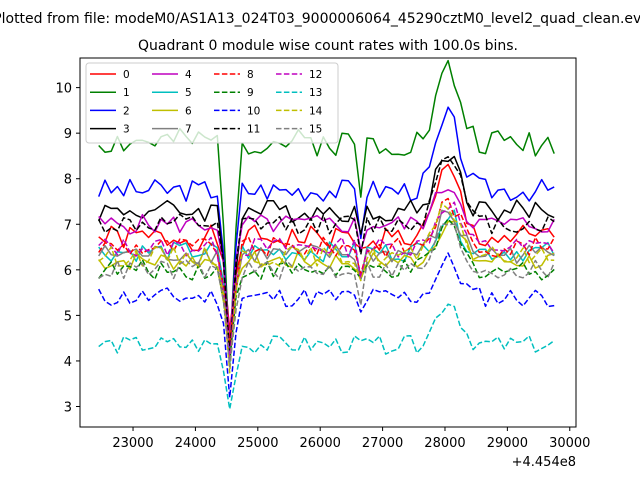  I want to click on y-tick-label: 10, so click(63, 89).